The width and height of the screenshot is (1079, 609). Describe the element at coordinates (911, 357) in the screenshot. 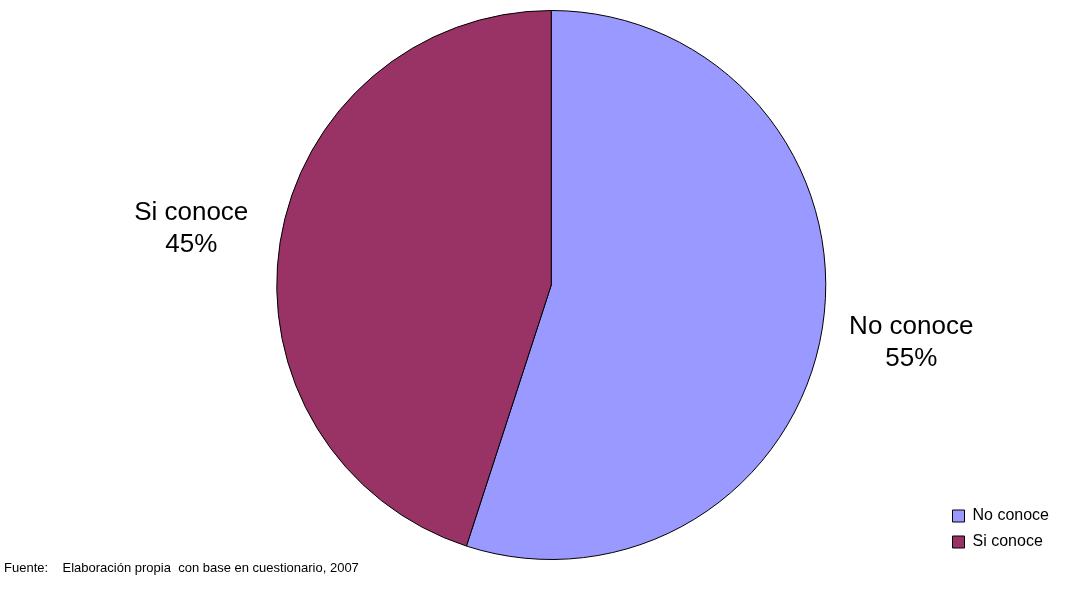

I see `data-label: 55%` at that location.